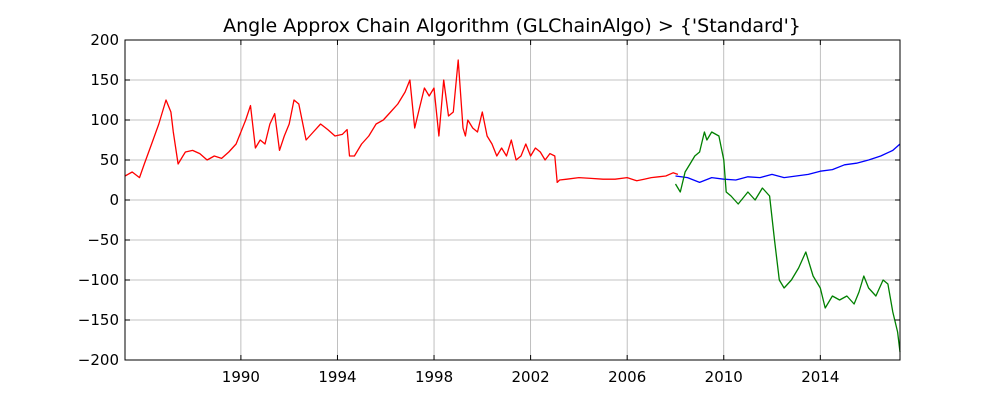  What do you see at coordinates (98, 320) in the screenshot?
I see `y-tick-label: −150` at bounding box center [98, 320].